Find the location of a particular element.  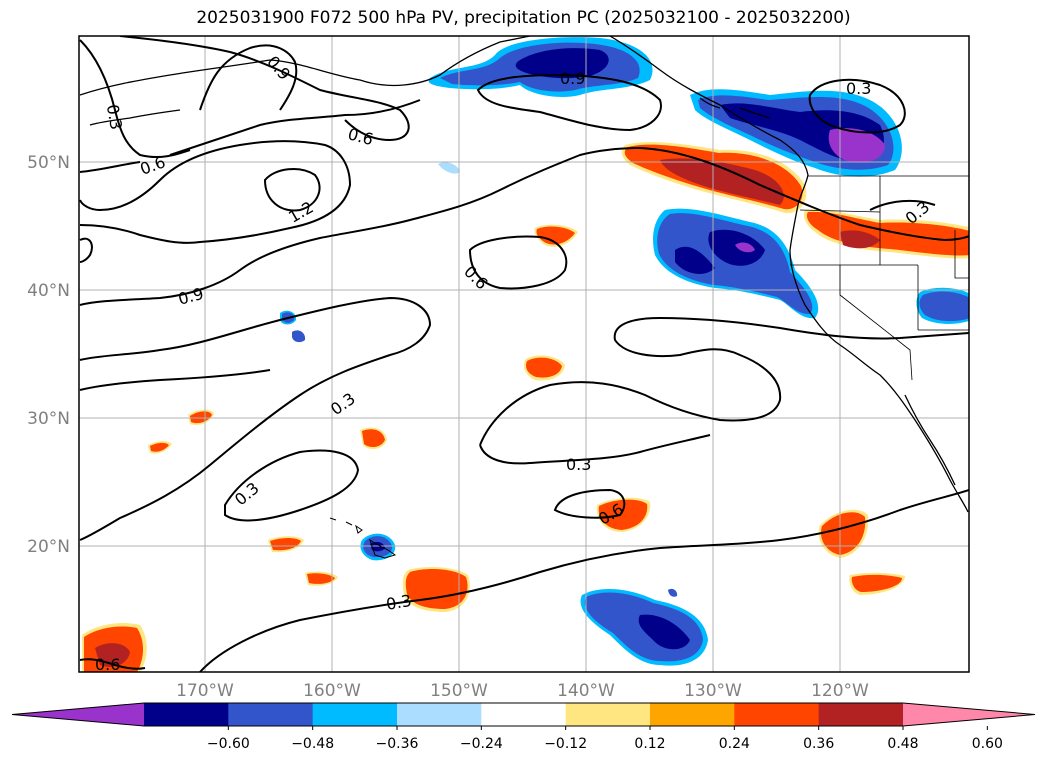

hawaii-islands is located at coordinates (363, 538).